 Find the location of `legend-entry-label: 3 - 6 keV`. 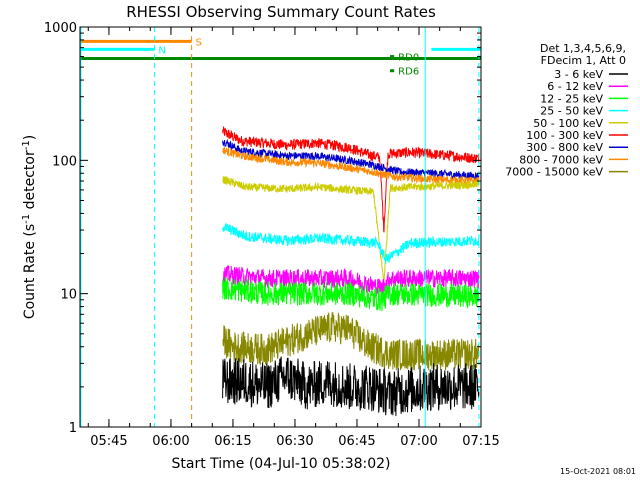

legend-entry-label: 3 - 6 keV is located at coordinates (578, 74).